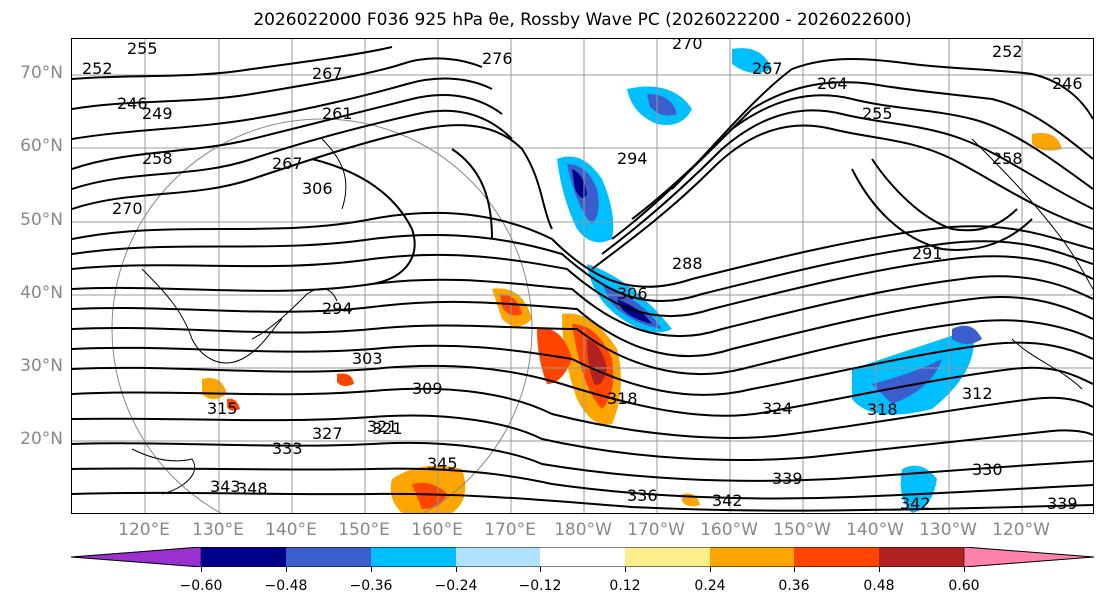 The width and height of the screenshot is (1105, 606). I want to click on lon-label: 120°W, so click(1021, 530).